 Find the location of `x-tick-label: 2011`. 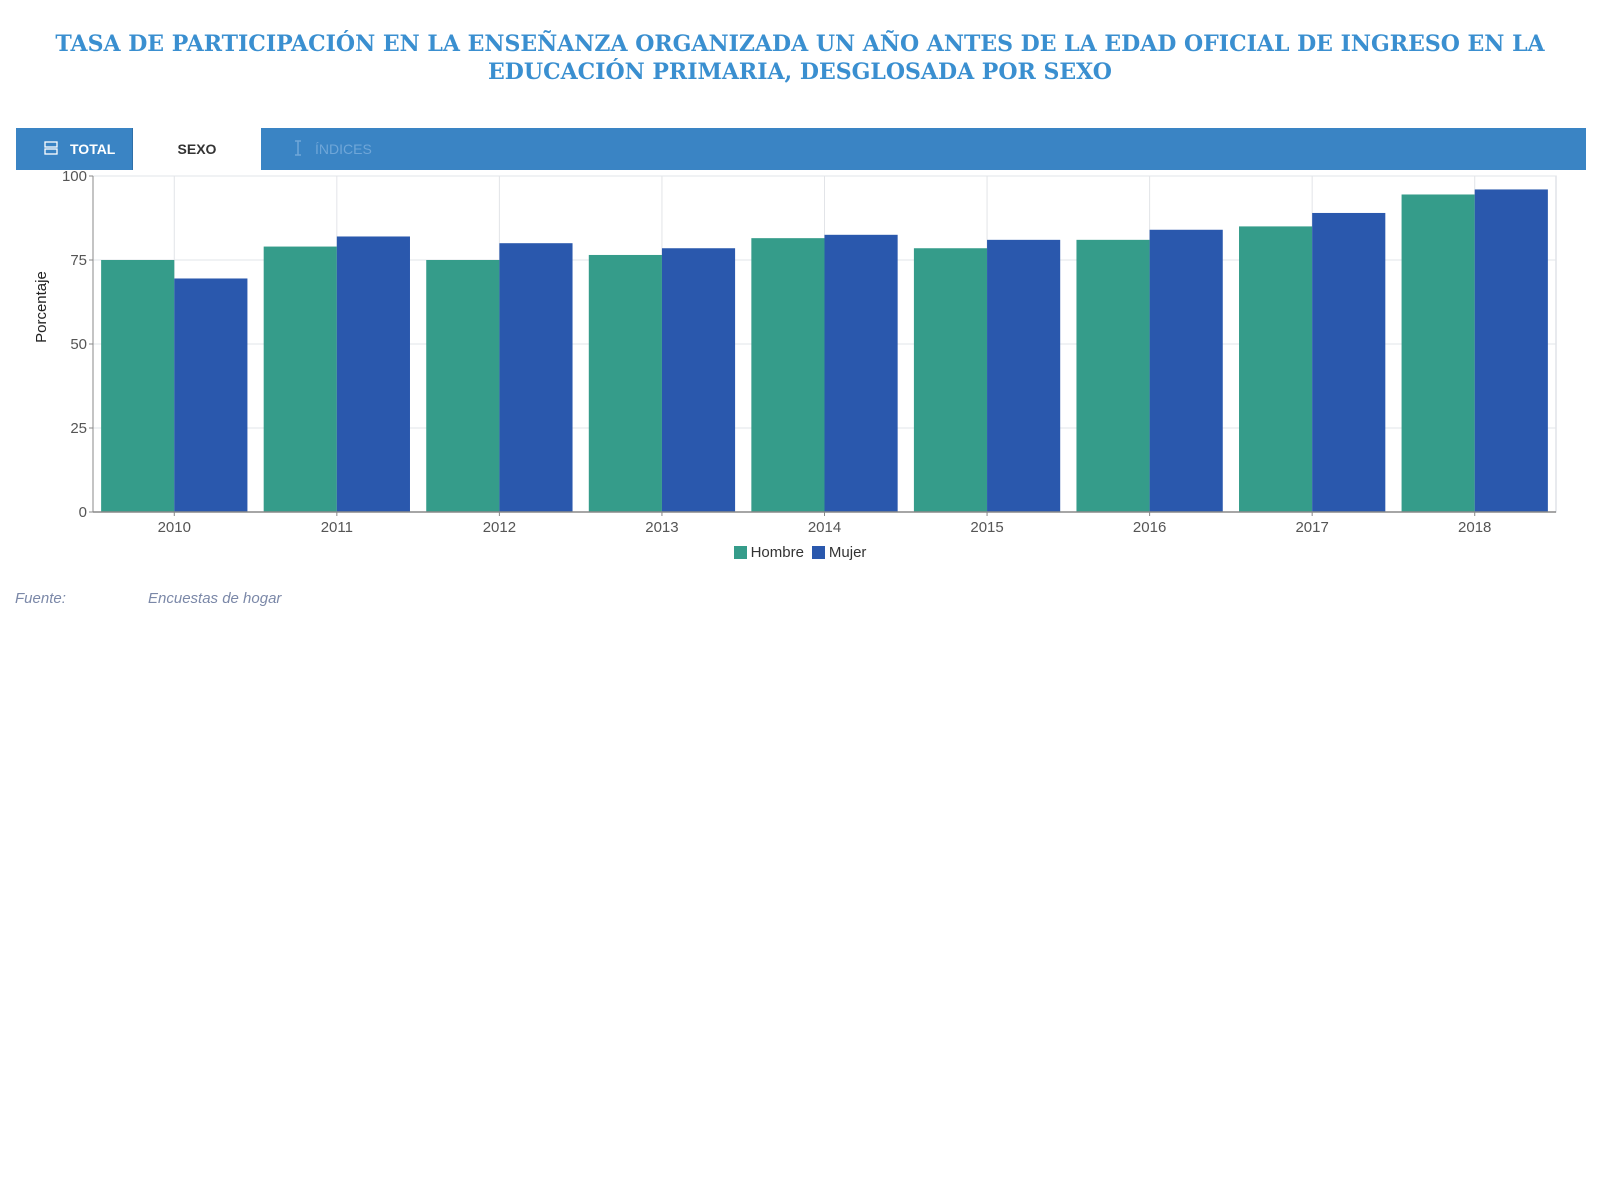

x-tick-label: 2011 is located at coordinates (337, 527).